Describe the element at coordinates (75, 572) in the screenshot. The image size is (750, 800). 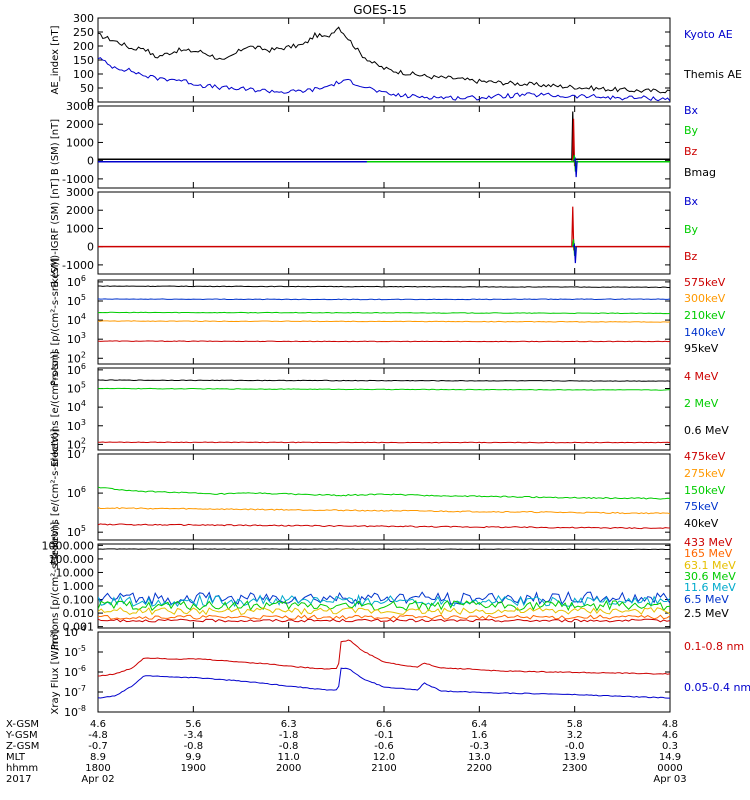
I see `y-tick-label: 10.000` at that location.